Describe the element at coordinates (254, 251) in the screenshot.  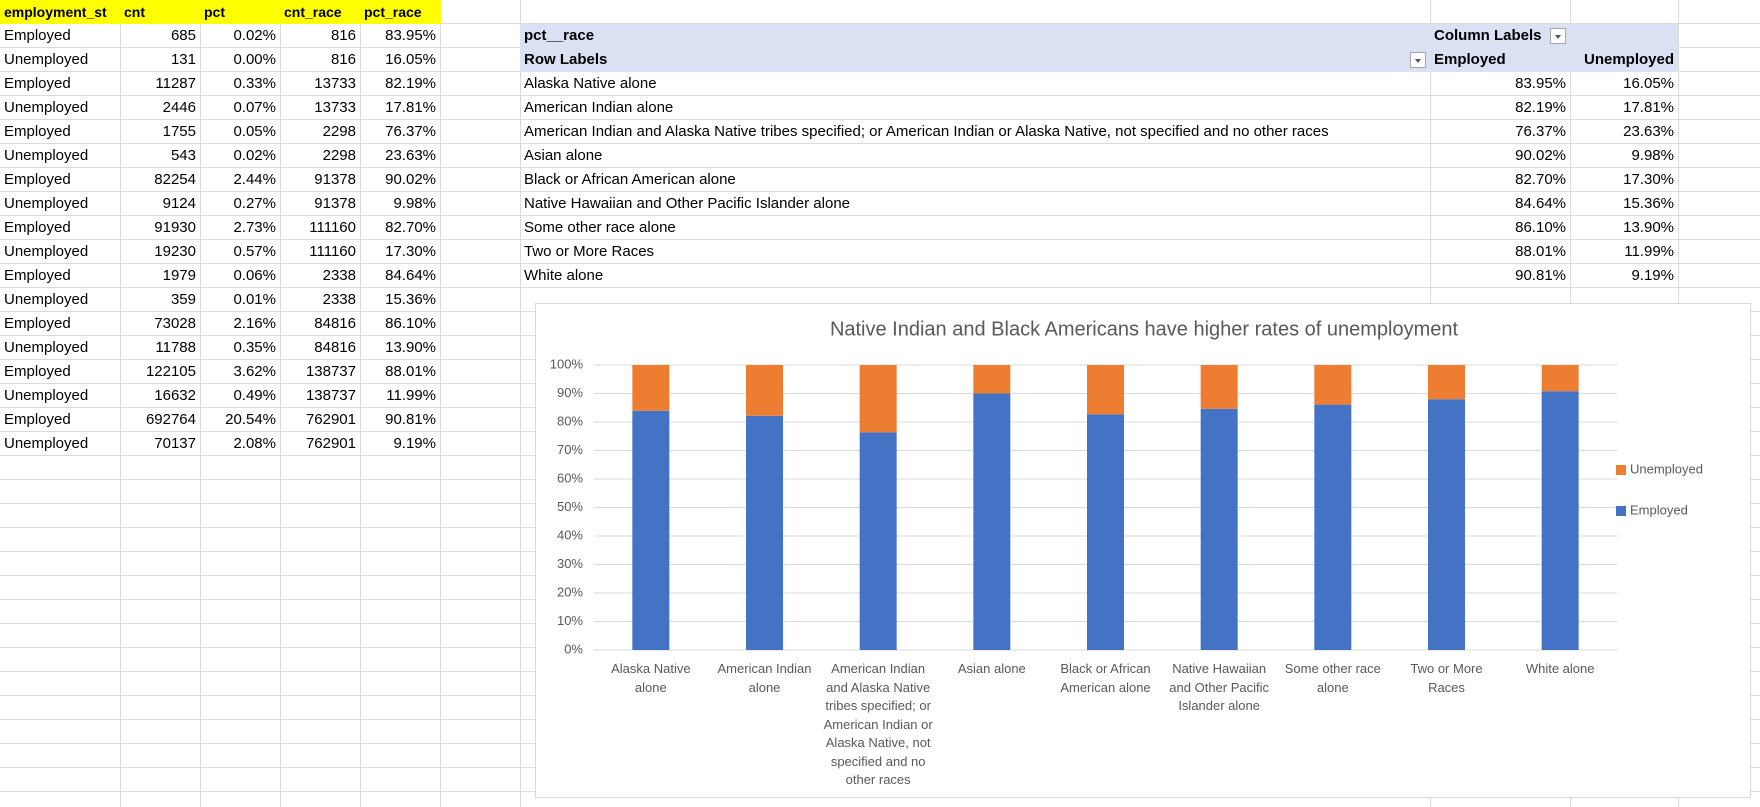
I see `cell: 0.57%` at that location.